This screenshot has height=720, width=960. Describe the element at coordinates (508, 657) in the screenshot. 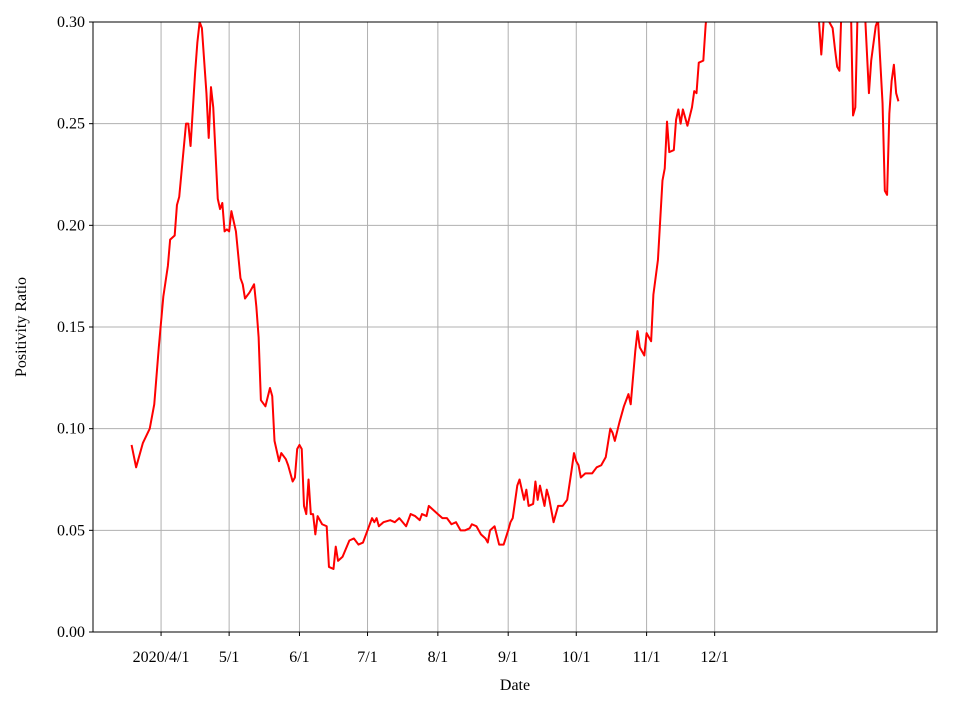

I see `x-tick-label: 9/1` at that location.